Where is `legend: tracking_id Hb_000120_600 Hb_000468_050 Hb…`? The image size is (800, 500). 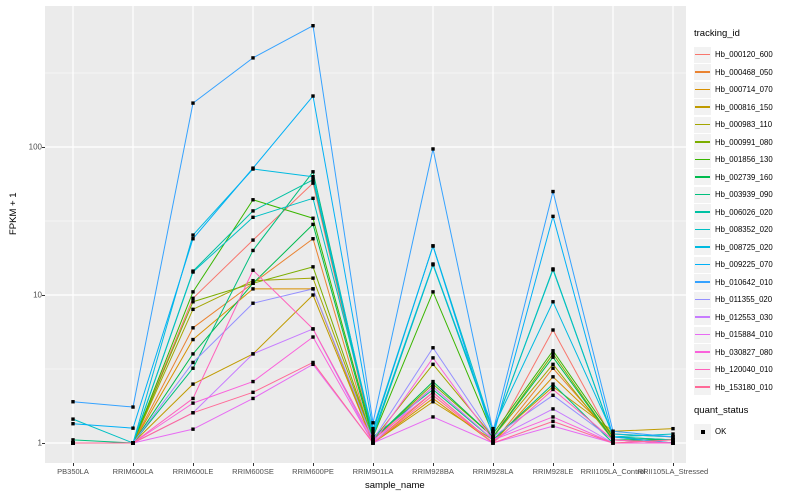
legend: tracking_id Hb_000120_600 Hb_000468_050 Hb… is located at coordinates (746, 234).